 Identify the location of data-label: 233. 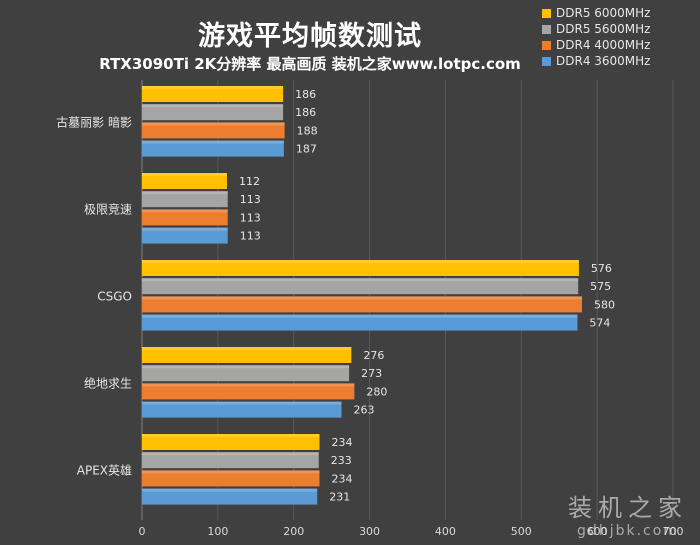
(341, 460).